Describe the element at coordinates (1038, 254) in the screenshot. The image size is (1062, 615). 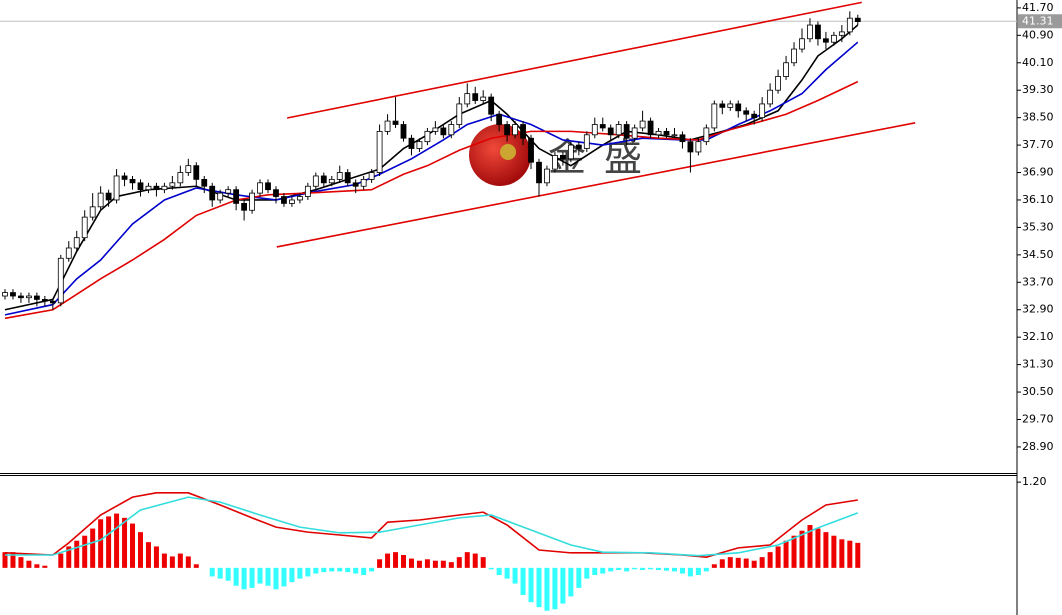
I see `y-tick-label: 34.50` at that location.